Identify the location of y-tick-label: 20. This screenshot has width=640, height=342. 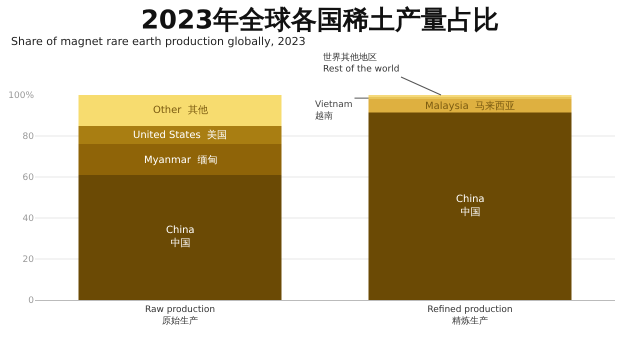
(28, 260).